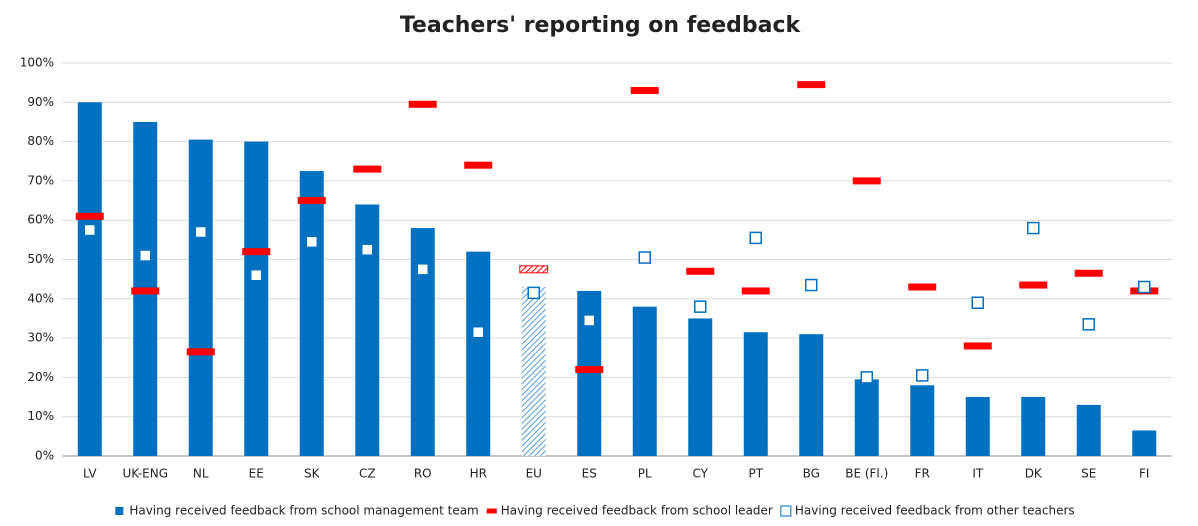 Image resolution: width=1198 pixels, height=526 pixels. What do you see at coordinates (478, 474) in the screenshot?
I see `x-tick-label: HR` at bounding box center [478, 474].